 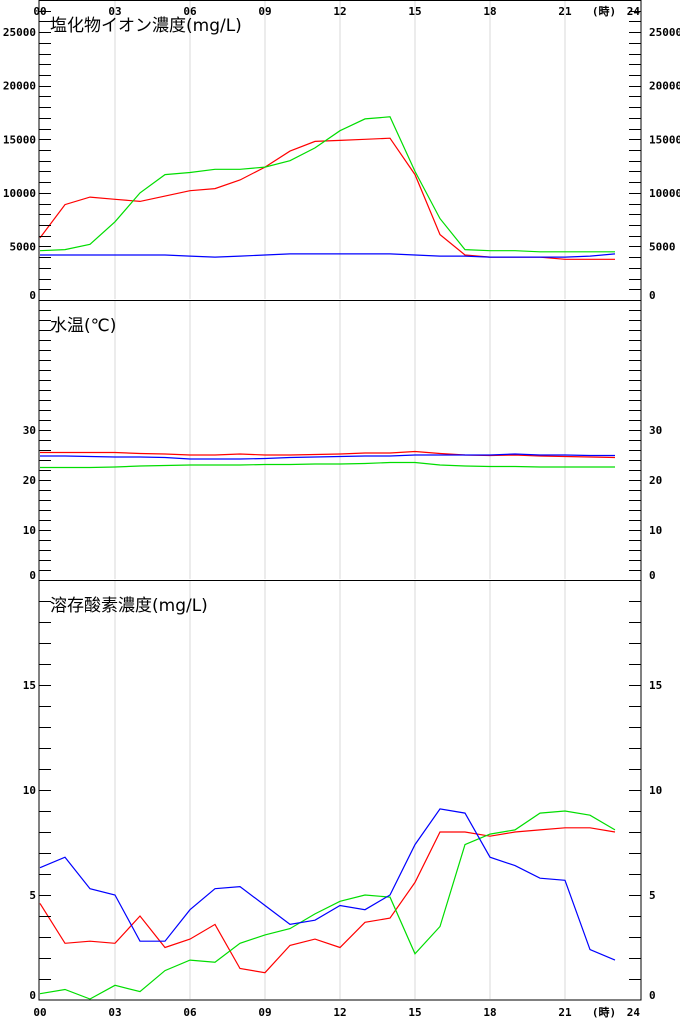 What do you see at coordinates (129, 606) in the screenshot?
I see `panel-title: 溶存酸素濃度(mg/L)` at bounding box center [129, 606].